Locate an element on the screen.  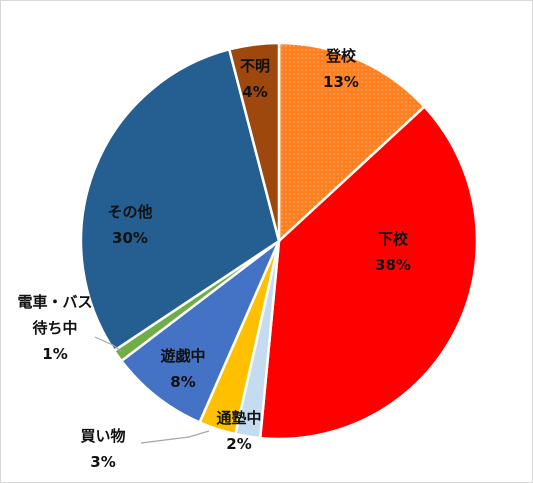
slice-percent-label: 13% is located at coordinates (341, 82).